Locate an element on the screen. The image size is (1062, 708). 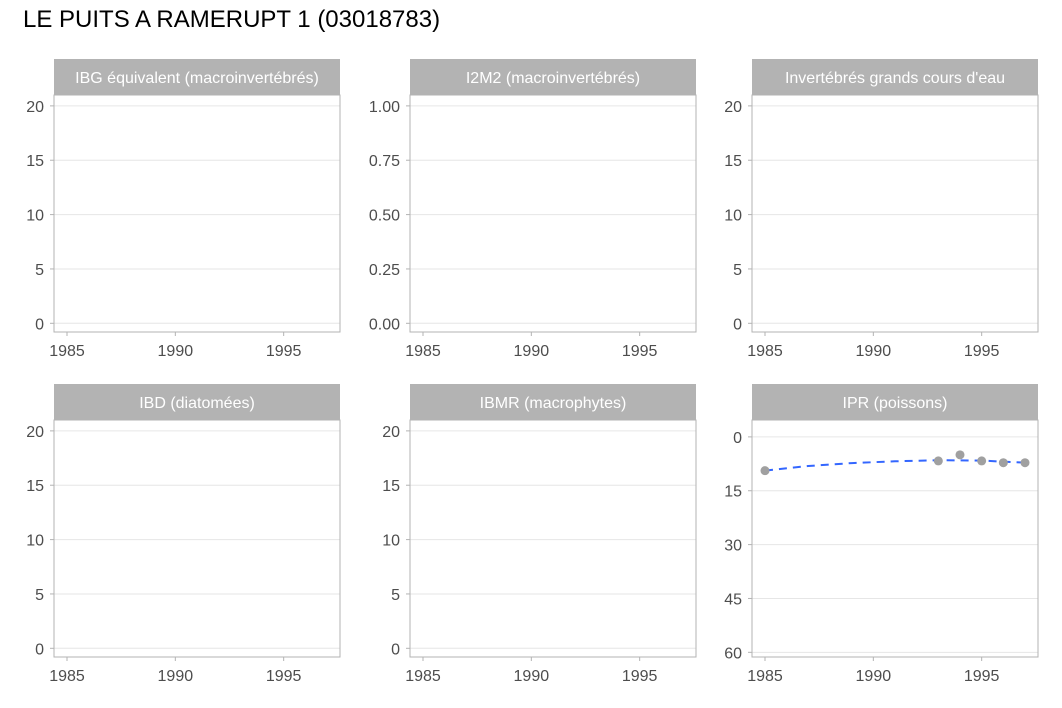
facet-strip-title: IPR (poissons) is located at coordinates (895, 403).